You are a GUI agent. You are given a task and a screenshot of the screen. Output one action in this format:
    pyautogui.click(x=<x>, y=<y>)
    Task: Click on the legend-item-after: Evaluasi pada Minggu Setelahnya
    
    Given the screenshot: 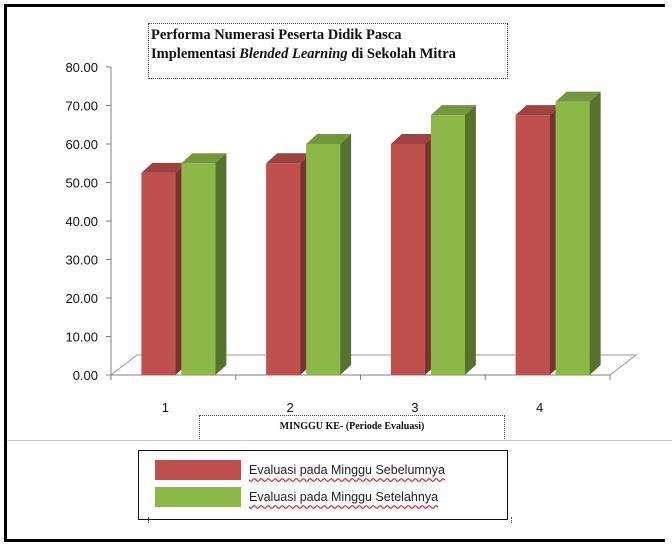 What is the action you would take?
    pyautogui.click(x=296, y=497)
    